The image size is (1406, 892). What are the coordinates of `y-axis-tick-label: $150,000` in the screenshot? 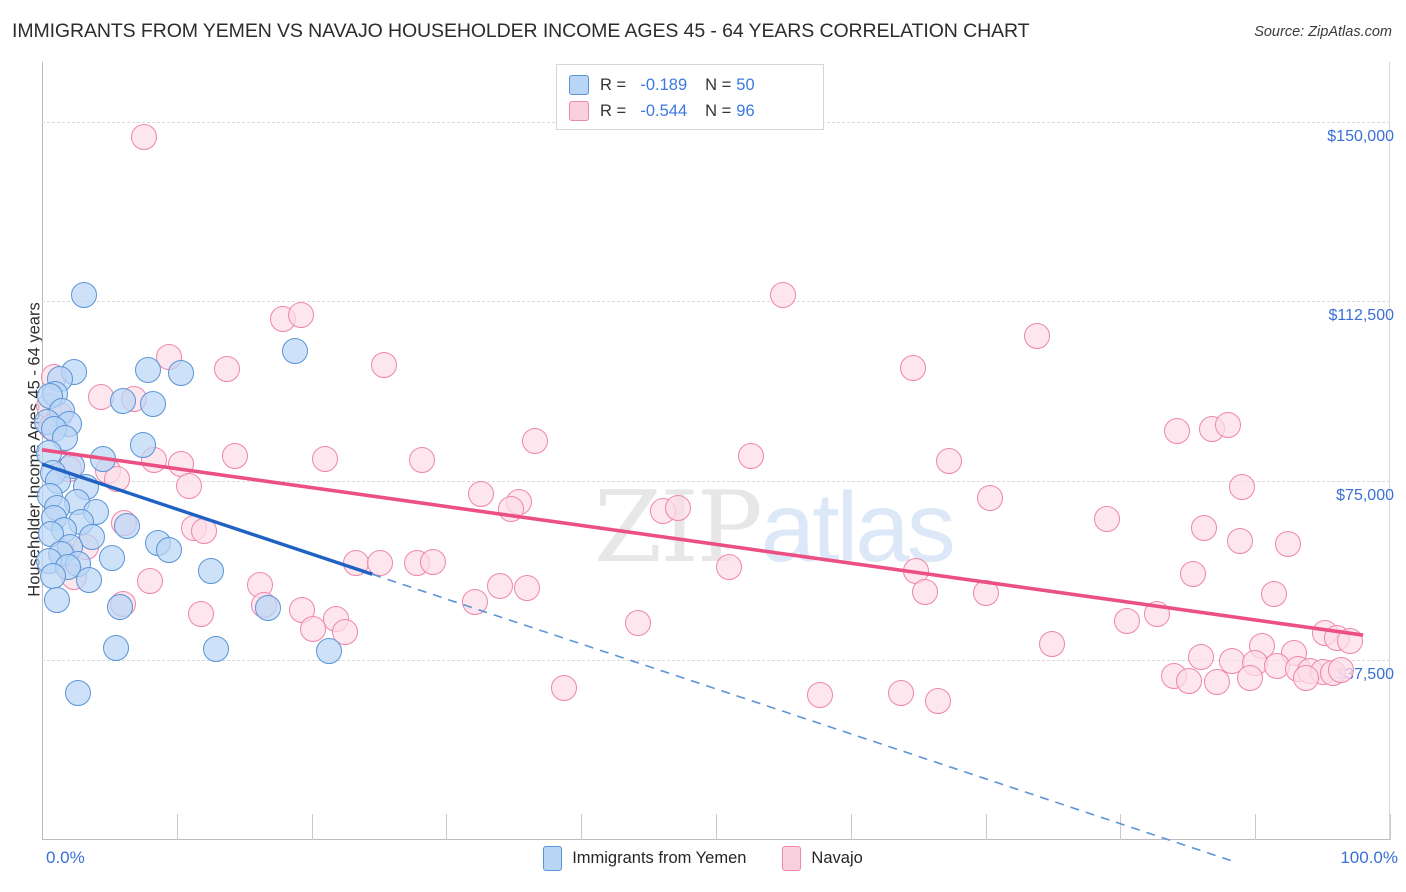 It's located at (1360, 136).